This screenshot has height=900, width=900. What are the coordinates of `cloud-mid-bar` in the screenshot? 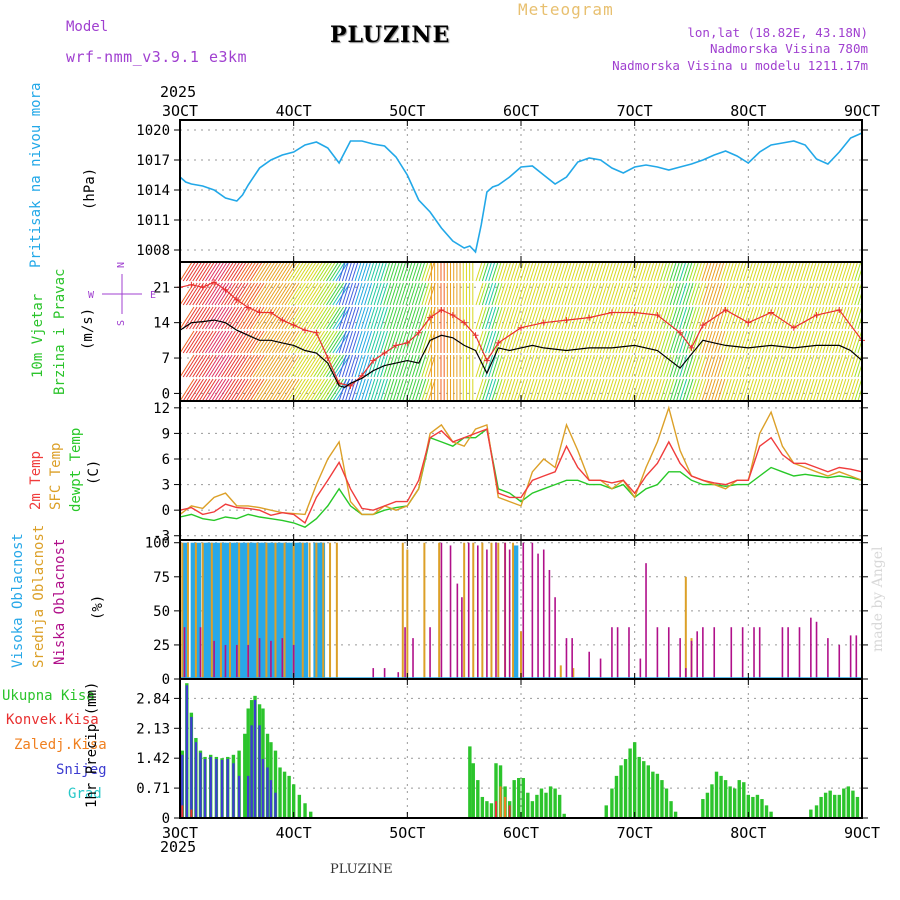 It's located at (402, 610).